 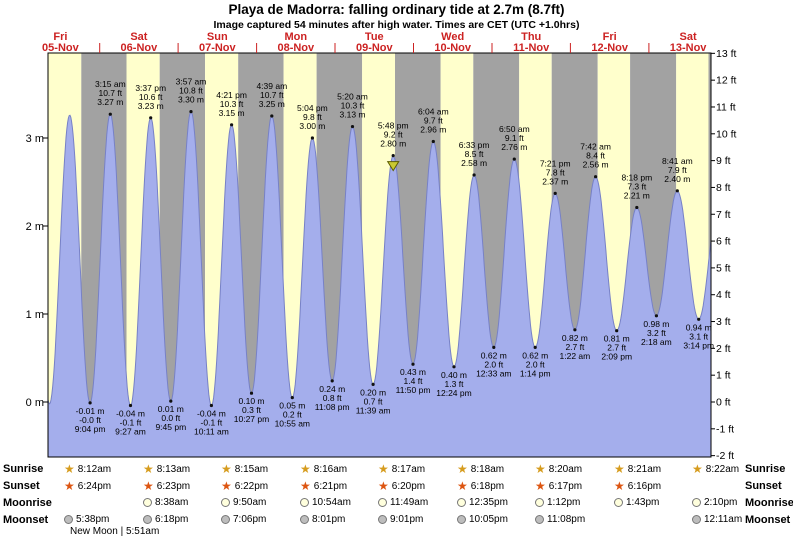 I want to click on low-tide-label: 0.0 ft, so click(x=171, y=418).